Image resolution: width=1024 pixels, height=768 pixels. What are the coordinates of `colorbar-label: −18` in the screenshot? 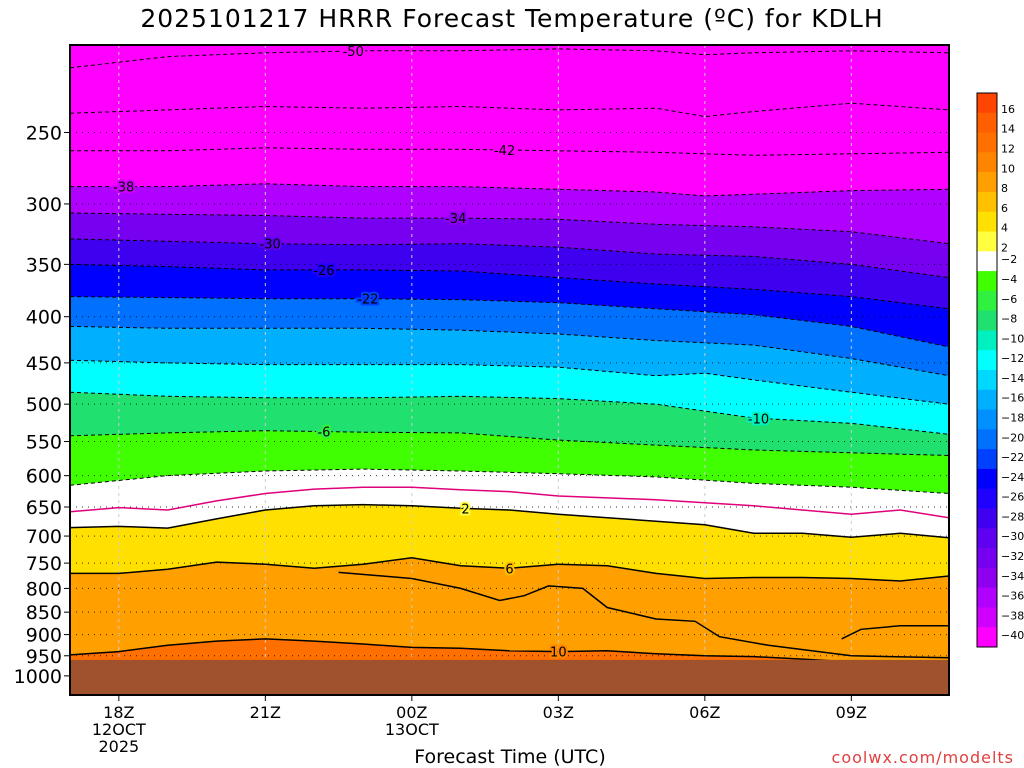 It's located at (1012, 417).